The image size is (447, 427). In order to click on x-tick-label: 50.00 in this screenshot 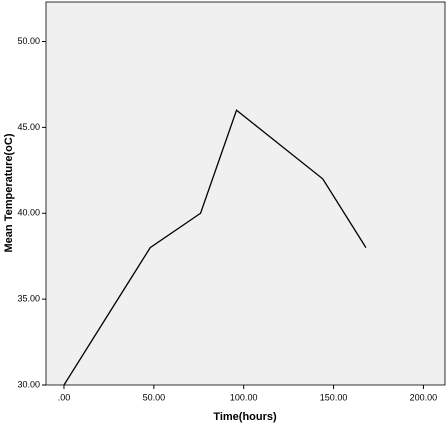, I will do `click(154, 397)`.